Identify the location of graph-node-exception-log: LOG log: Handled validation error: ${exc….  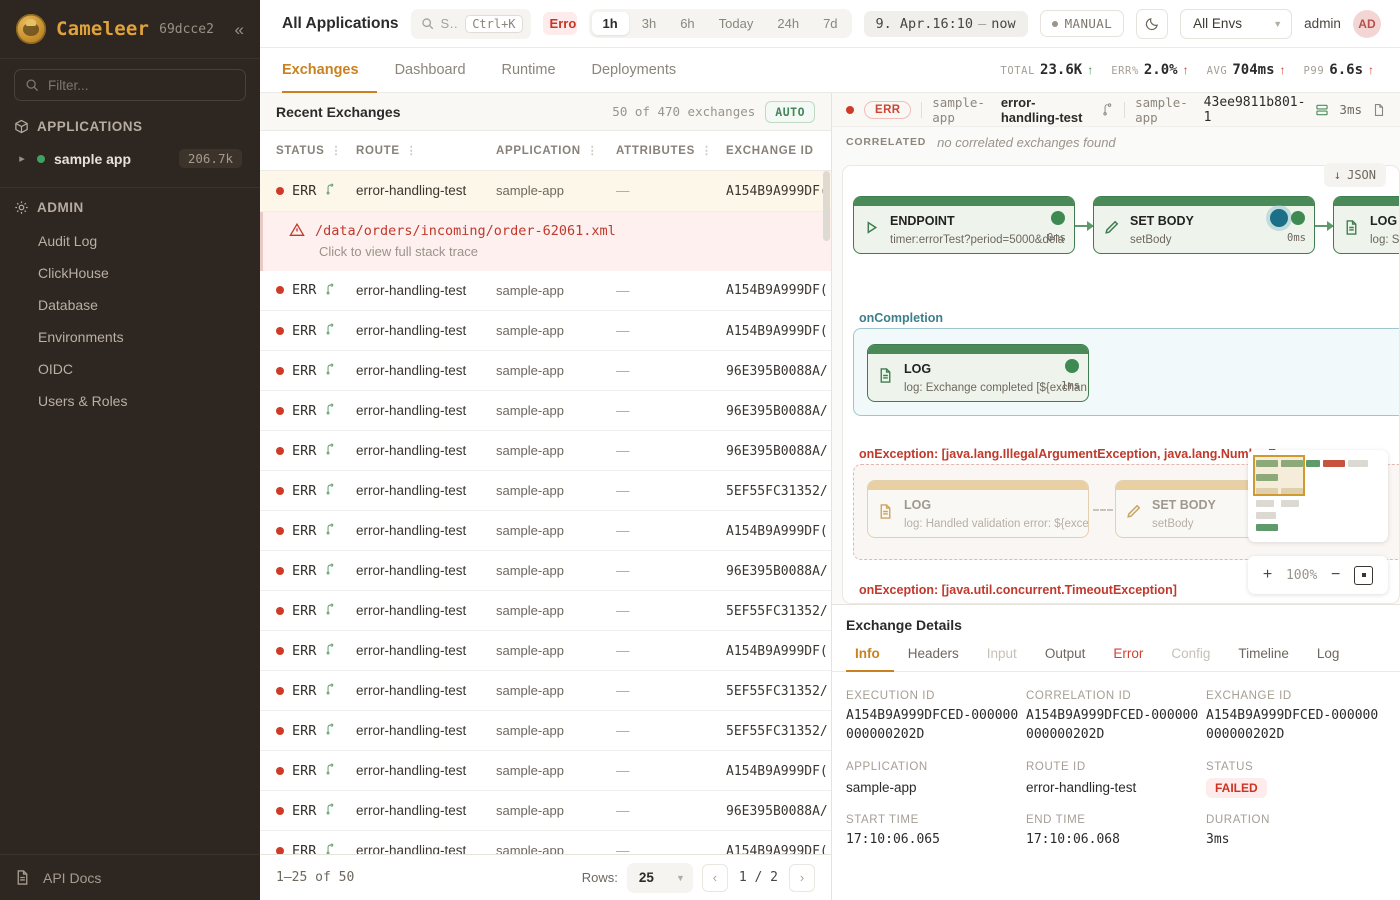
(978, 509).